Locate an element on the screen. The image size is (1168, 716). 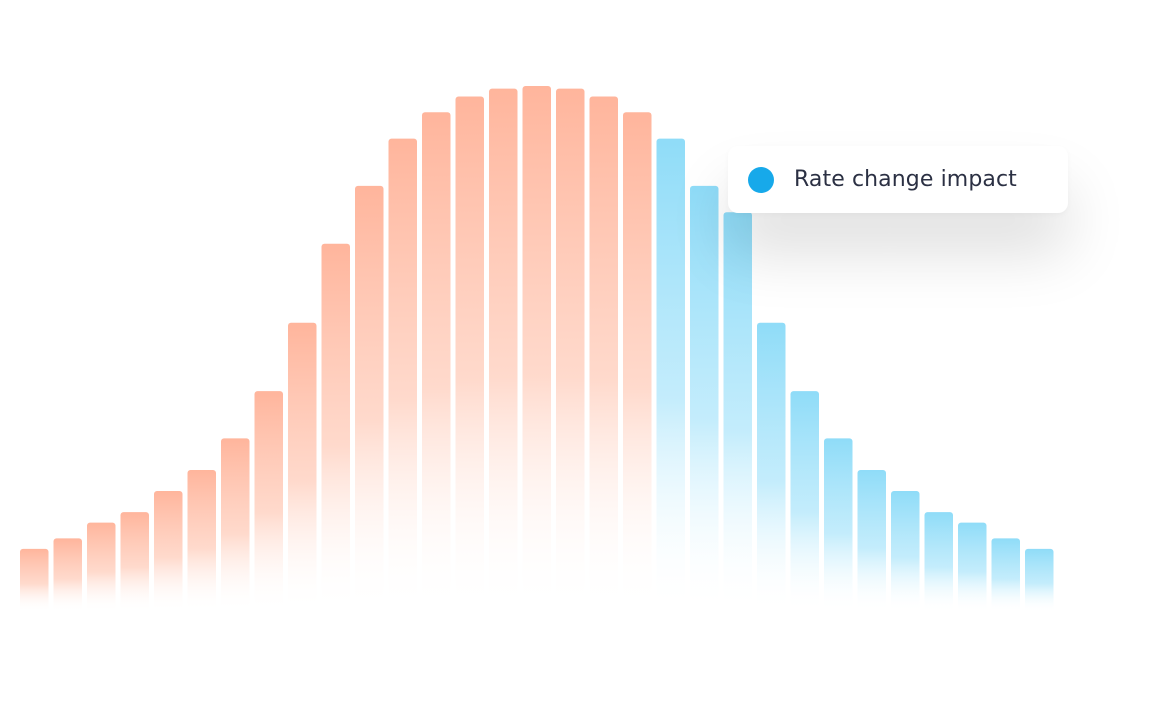
legend-dot-icon is located at coordinates (761, 179).